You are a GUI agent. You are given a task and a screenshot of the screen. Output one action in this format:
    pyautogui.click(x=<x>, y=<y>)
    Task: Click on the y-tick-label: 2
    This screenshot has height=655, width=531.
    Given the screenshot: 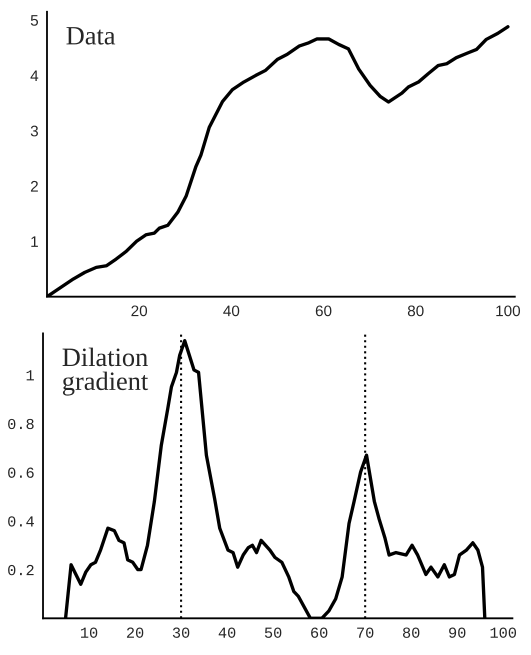 What is the action you would take?
    pyautogui.click(x=34, y=186)
    